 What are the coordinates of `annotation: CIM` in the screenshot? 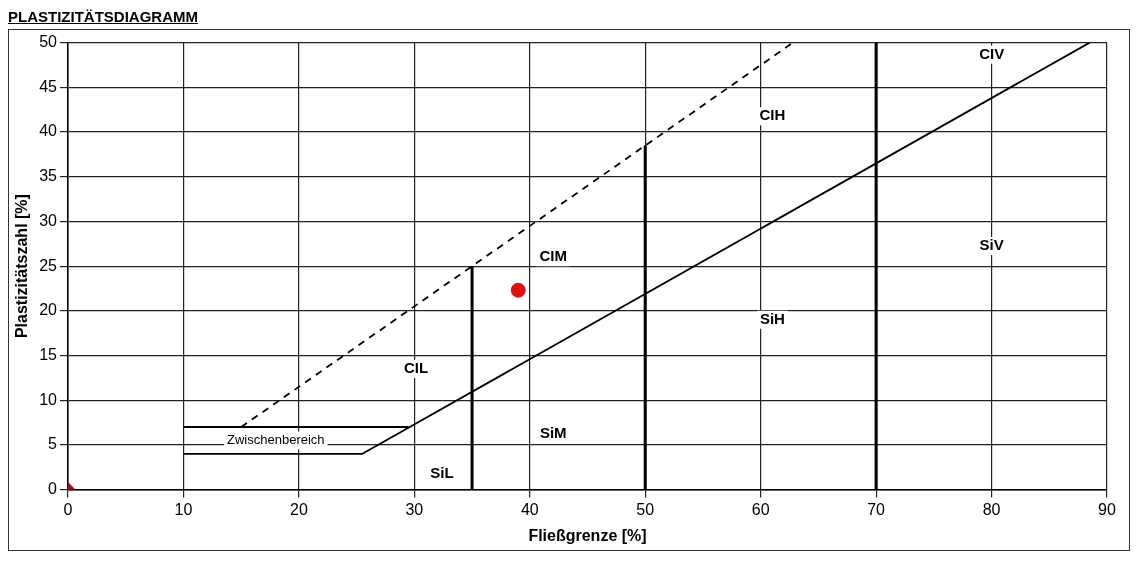 It's located at (553, 256).